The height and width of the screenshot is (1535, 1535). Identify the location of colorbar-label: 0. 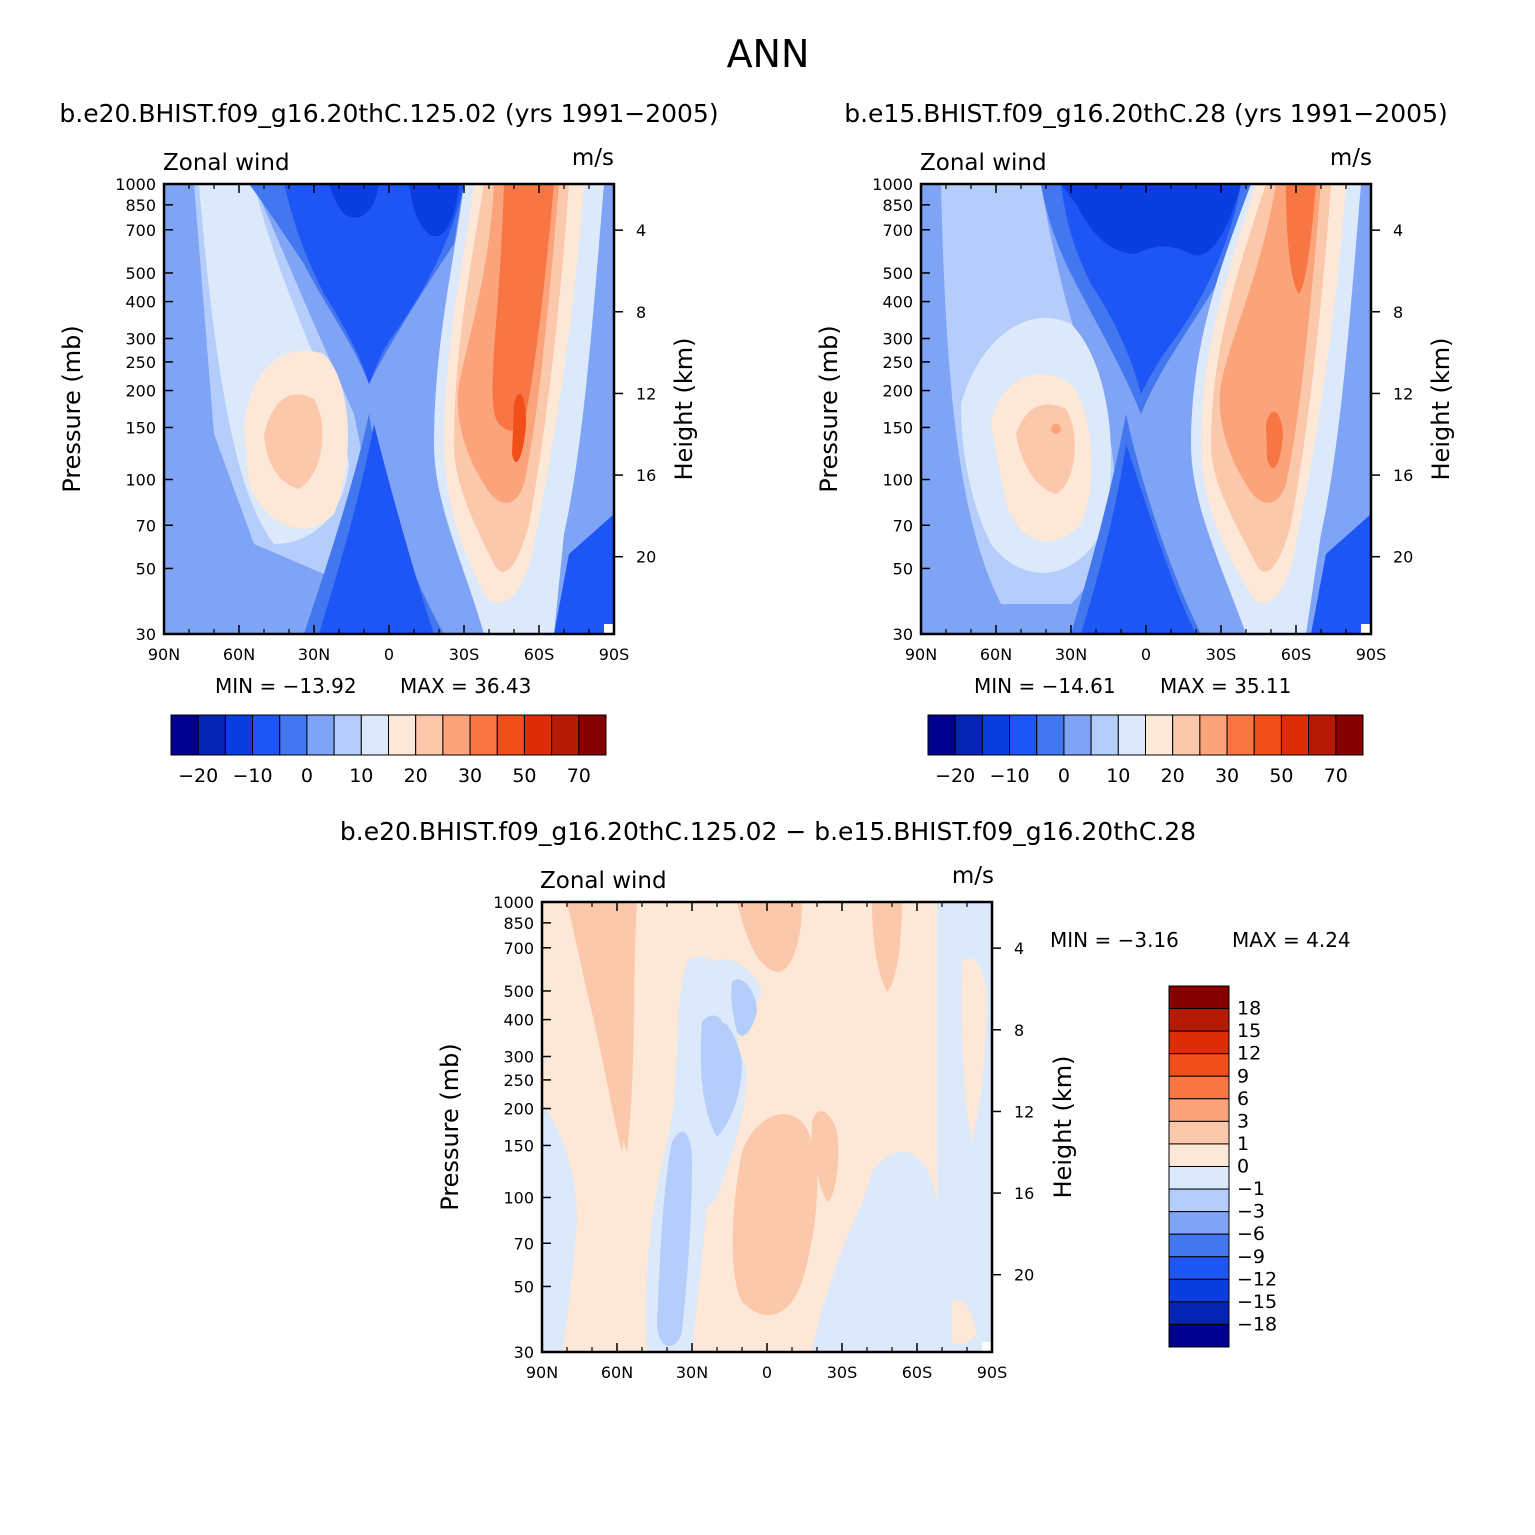
(307, 776).